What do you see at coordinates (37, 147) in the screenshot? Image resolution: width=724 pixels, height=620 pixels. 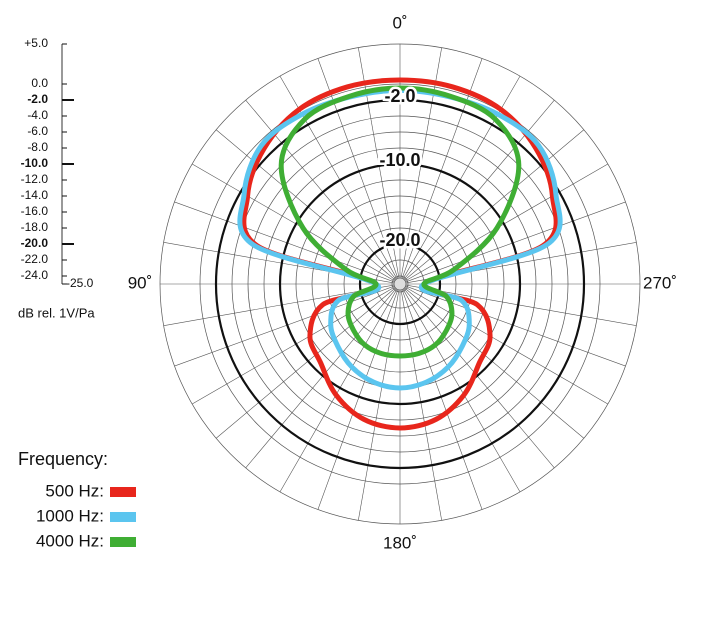 I see `scale-label: -8.0` at bounding box center [37, 147].